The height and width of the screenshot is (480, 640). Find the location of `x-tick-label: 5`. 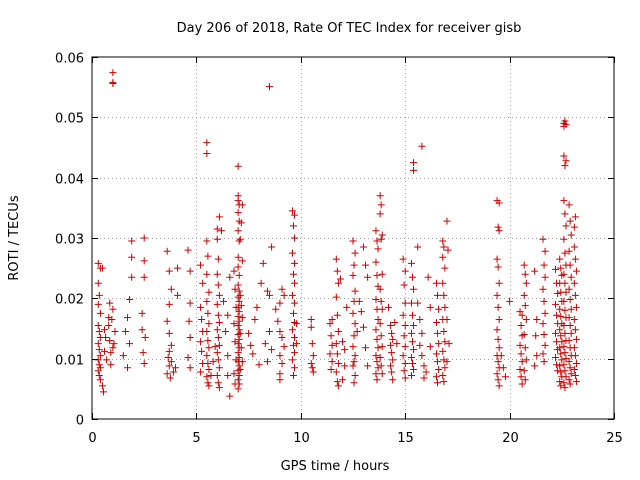

x-tick-label: 5 is located at coordinates (196, 438).